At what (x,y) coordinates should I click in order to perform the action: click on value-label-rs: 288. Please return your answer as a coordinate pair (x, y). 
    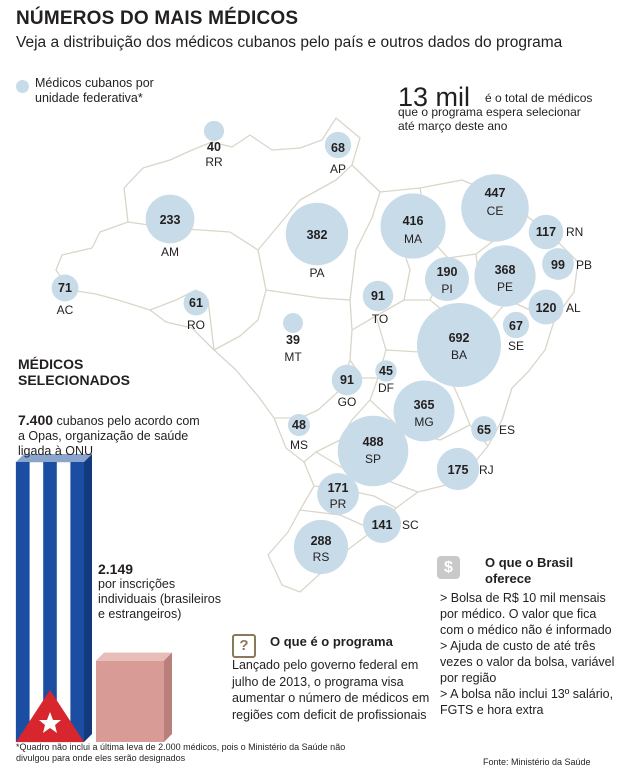
    Looking at the image, I should click on (321, 541).